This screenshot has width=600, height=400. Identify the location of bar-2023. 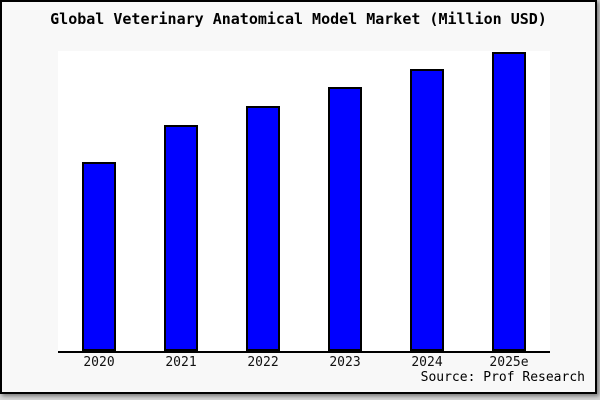
(345, 219).